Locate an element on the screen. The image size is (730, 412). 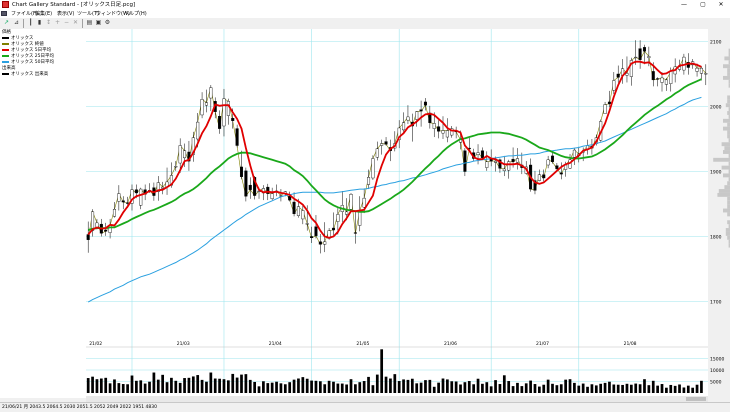
chart-icon: ↗ is located at coordinates (6, 22).